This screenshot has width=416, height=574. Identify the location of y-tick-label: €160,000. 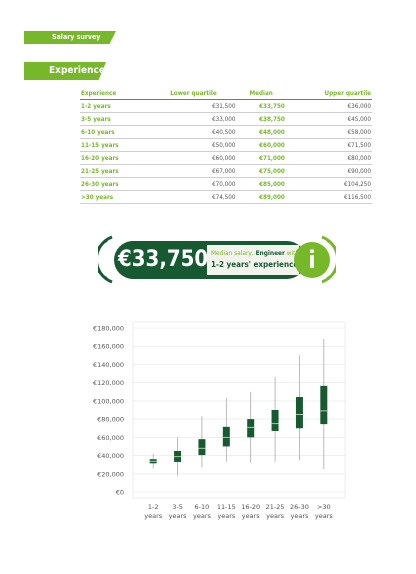
(108, 347).